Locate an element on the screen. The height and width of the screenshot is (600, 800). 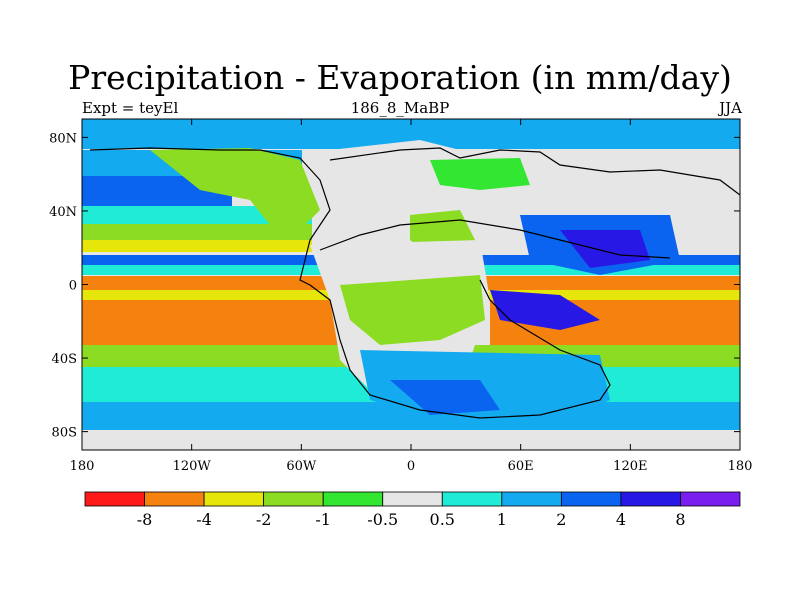
colorbar: -8 -4 -2 -1 -0.5 0.5 1 2 4 8 is located at coordinates (412, 510).